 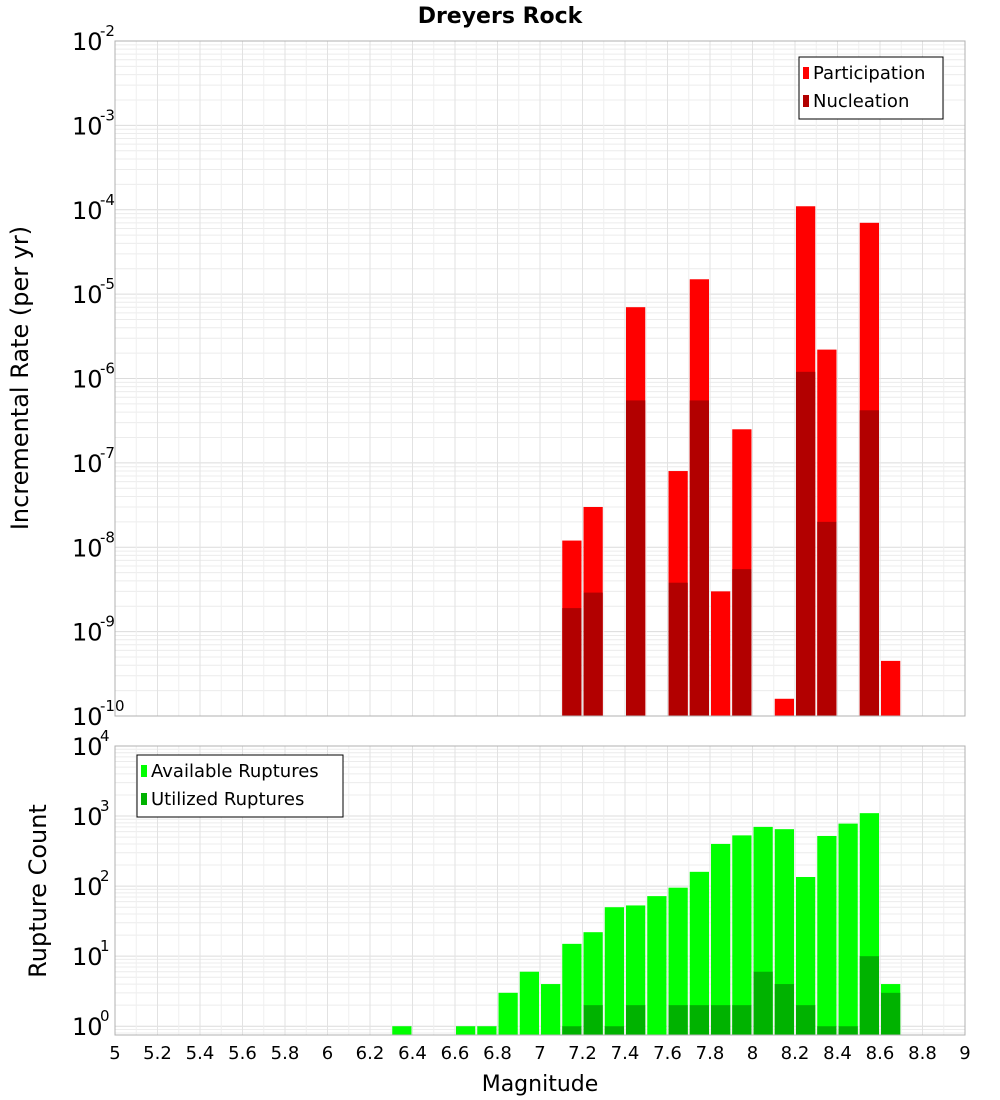 What do you see at coordinates (107, 537) in the screenshot?
I see `y-tick-exponent: -8` at bounding box center [107, 537].